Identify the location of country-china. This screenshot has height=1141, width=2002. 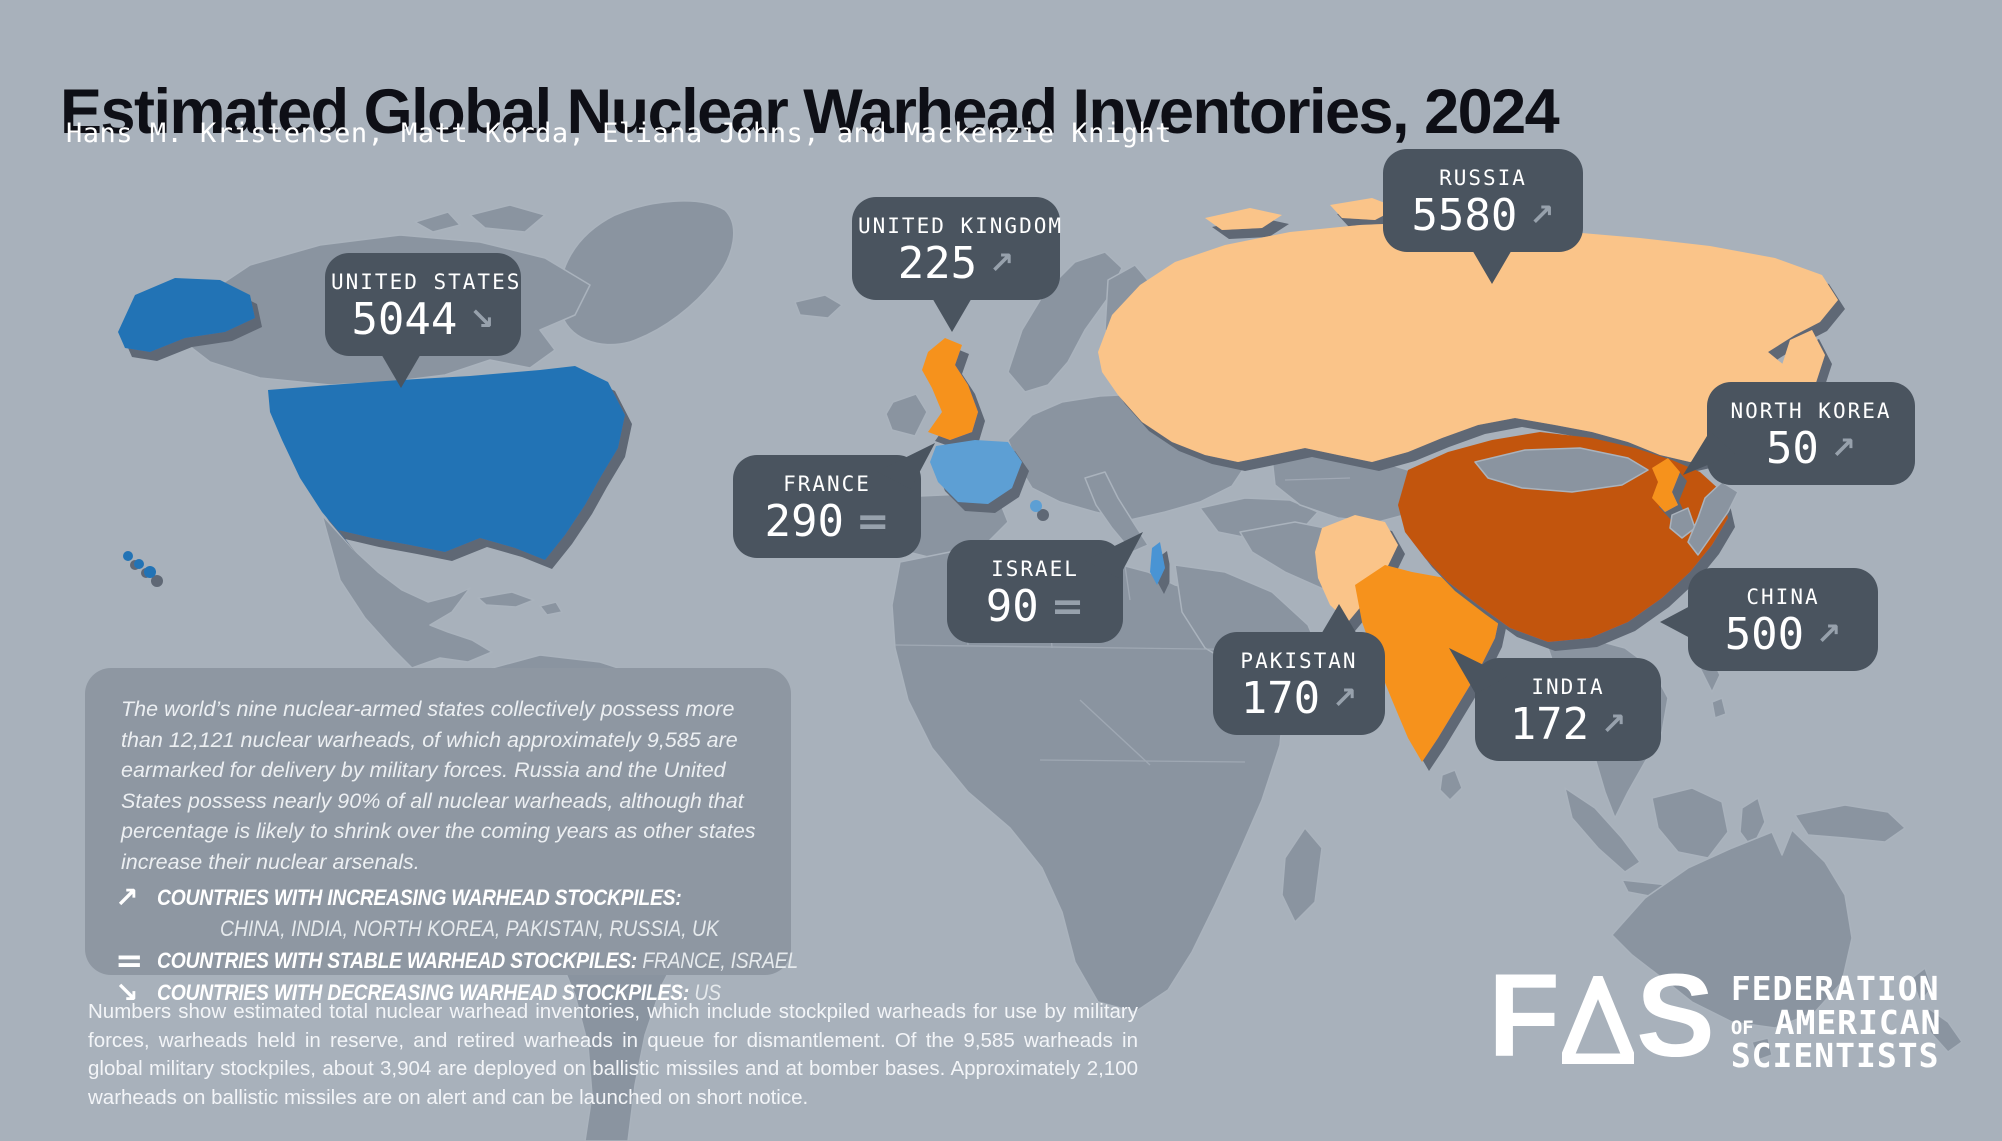
(1563, 537).